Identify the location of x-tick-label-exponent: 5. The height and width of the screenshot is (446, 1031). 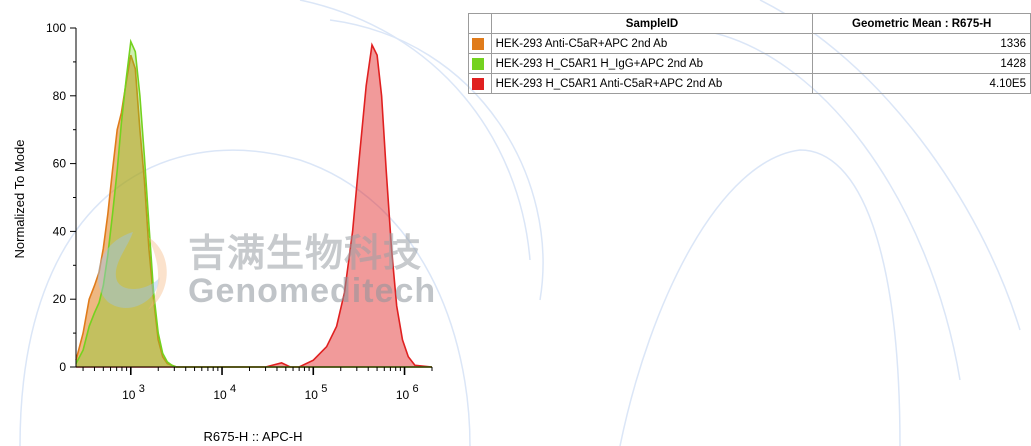
(324, 389).